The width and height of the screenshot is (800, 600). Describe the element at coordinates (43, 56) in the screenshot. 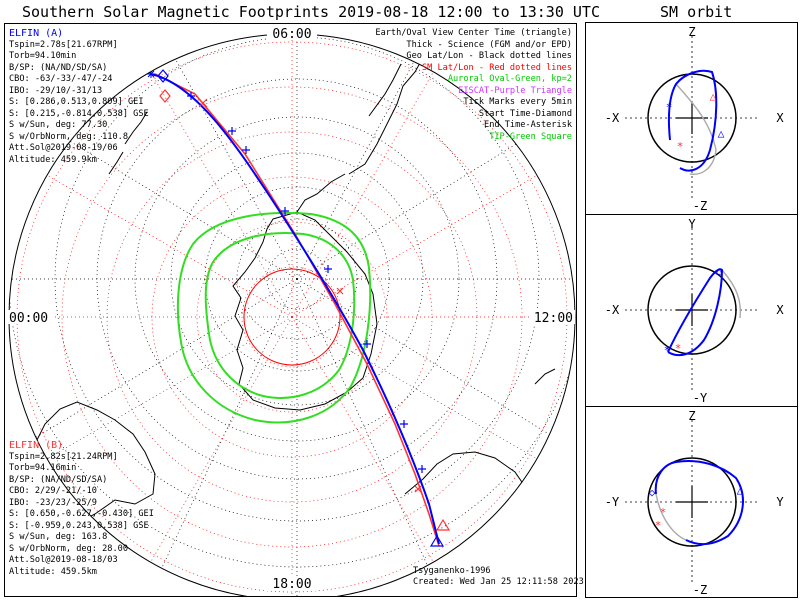

I see `elfin-a-info-line: Torb=94.10min` at that location.